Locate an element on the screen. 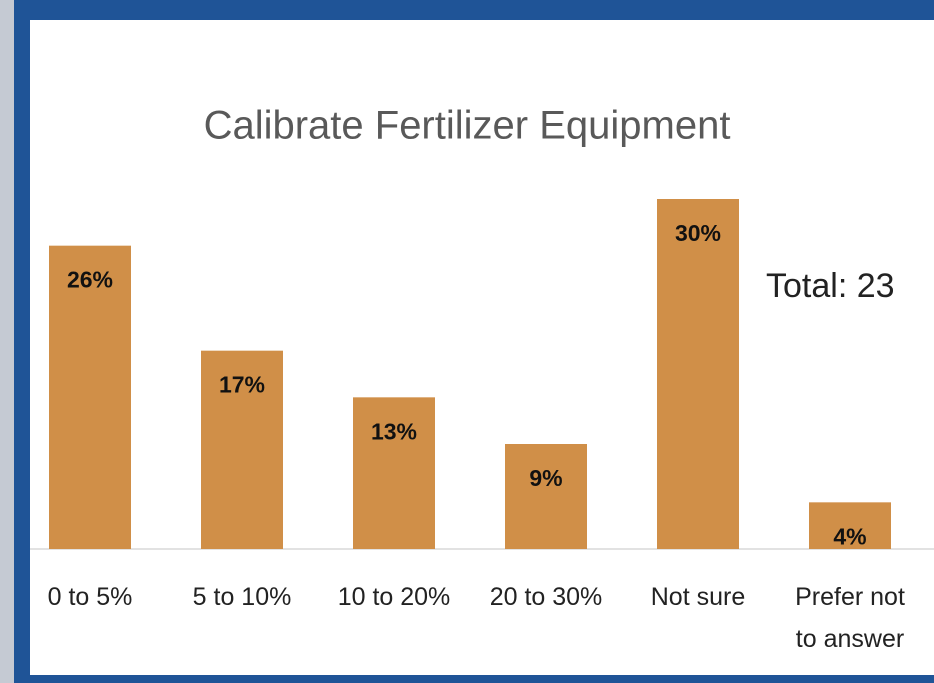 The width and height of the screenshot is (934, 683). data-label: 30% is located at coordinates (698, 233).